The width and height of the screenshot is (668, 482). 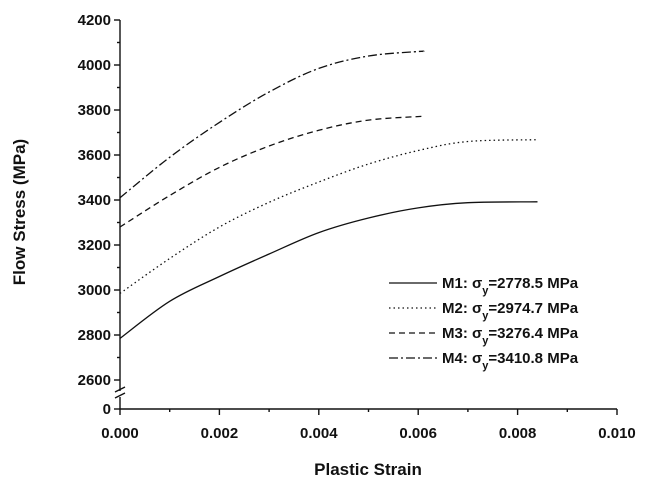 I want to click on y-tick-label: 4200, so click(x=94, y=20).